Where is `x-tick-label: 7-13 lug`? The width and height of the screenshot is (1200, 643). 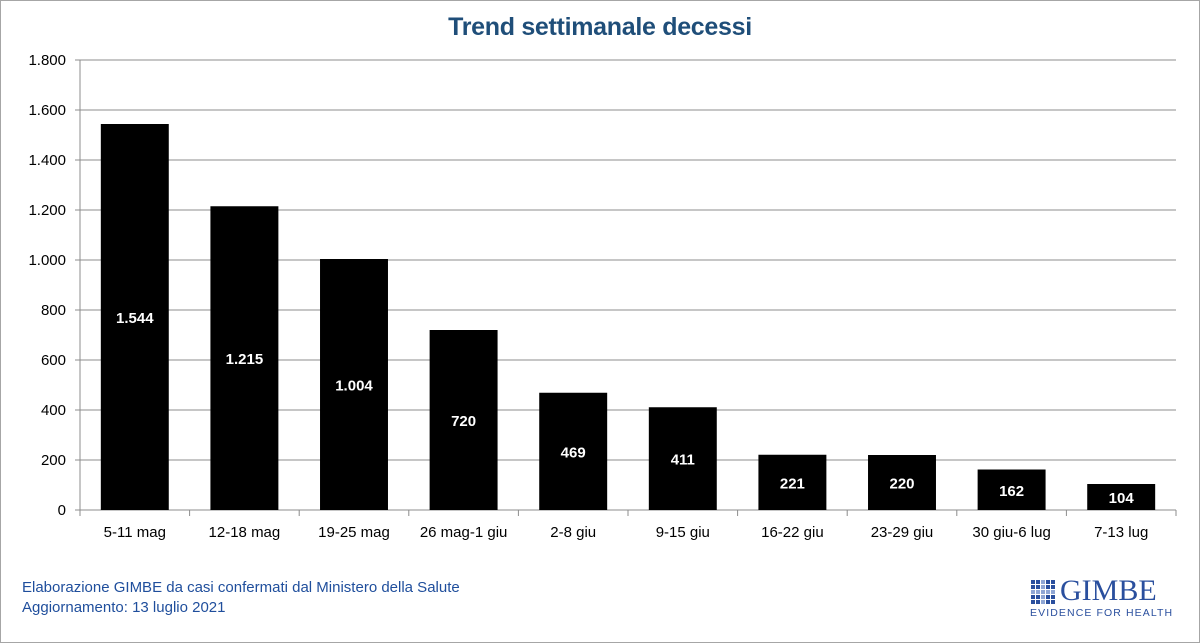
x-tick-label: 7-13 lug is located at coordinates (1121, 532).